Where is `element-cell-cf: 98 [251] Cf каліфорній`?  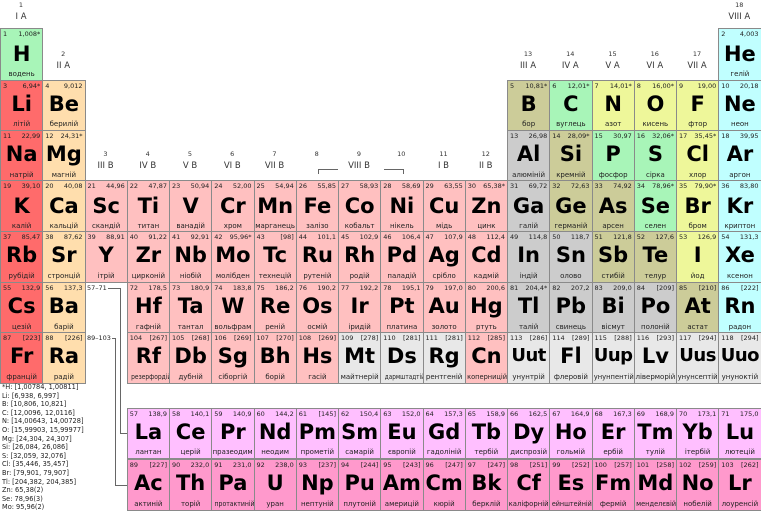 element-cell-cf: 98 [251] Cf каліфорній is located at coordinates (529, 484).